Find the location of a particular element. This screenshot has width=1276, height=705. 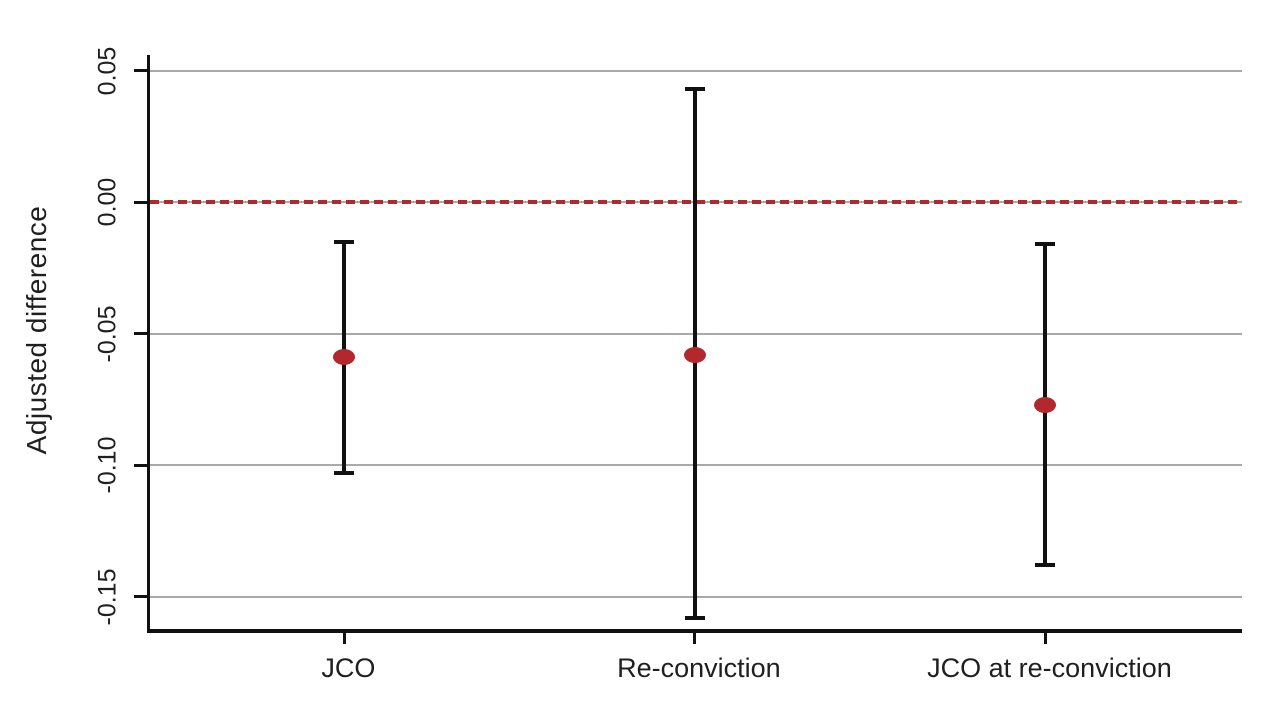

x-axis-line is located at coordinates (694, 631).